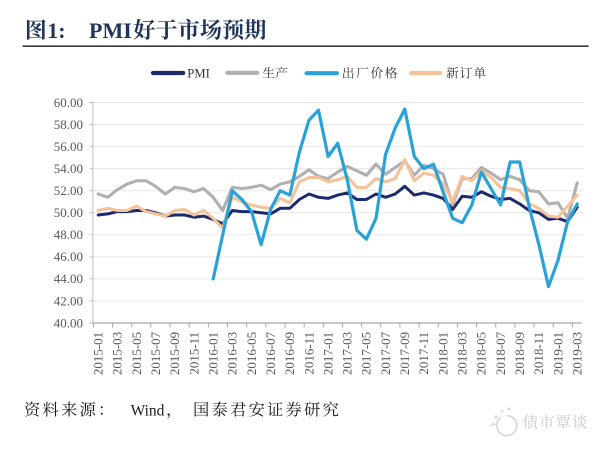 This screenshot has height=454, width=600. Describe the element at coordinates (519, 353) in the screenshot. I see `svg-text: 2018-09` at that location.